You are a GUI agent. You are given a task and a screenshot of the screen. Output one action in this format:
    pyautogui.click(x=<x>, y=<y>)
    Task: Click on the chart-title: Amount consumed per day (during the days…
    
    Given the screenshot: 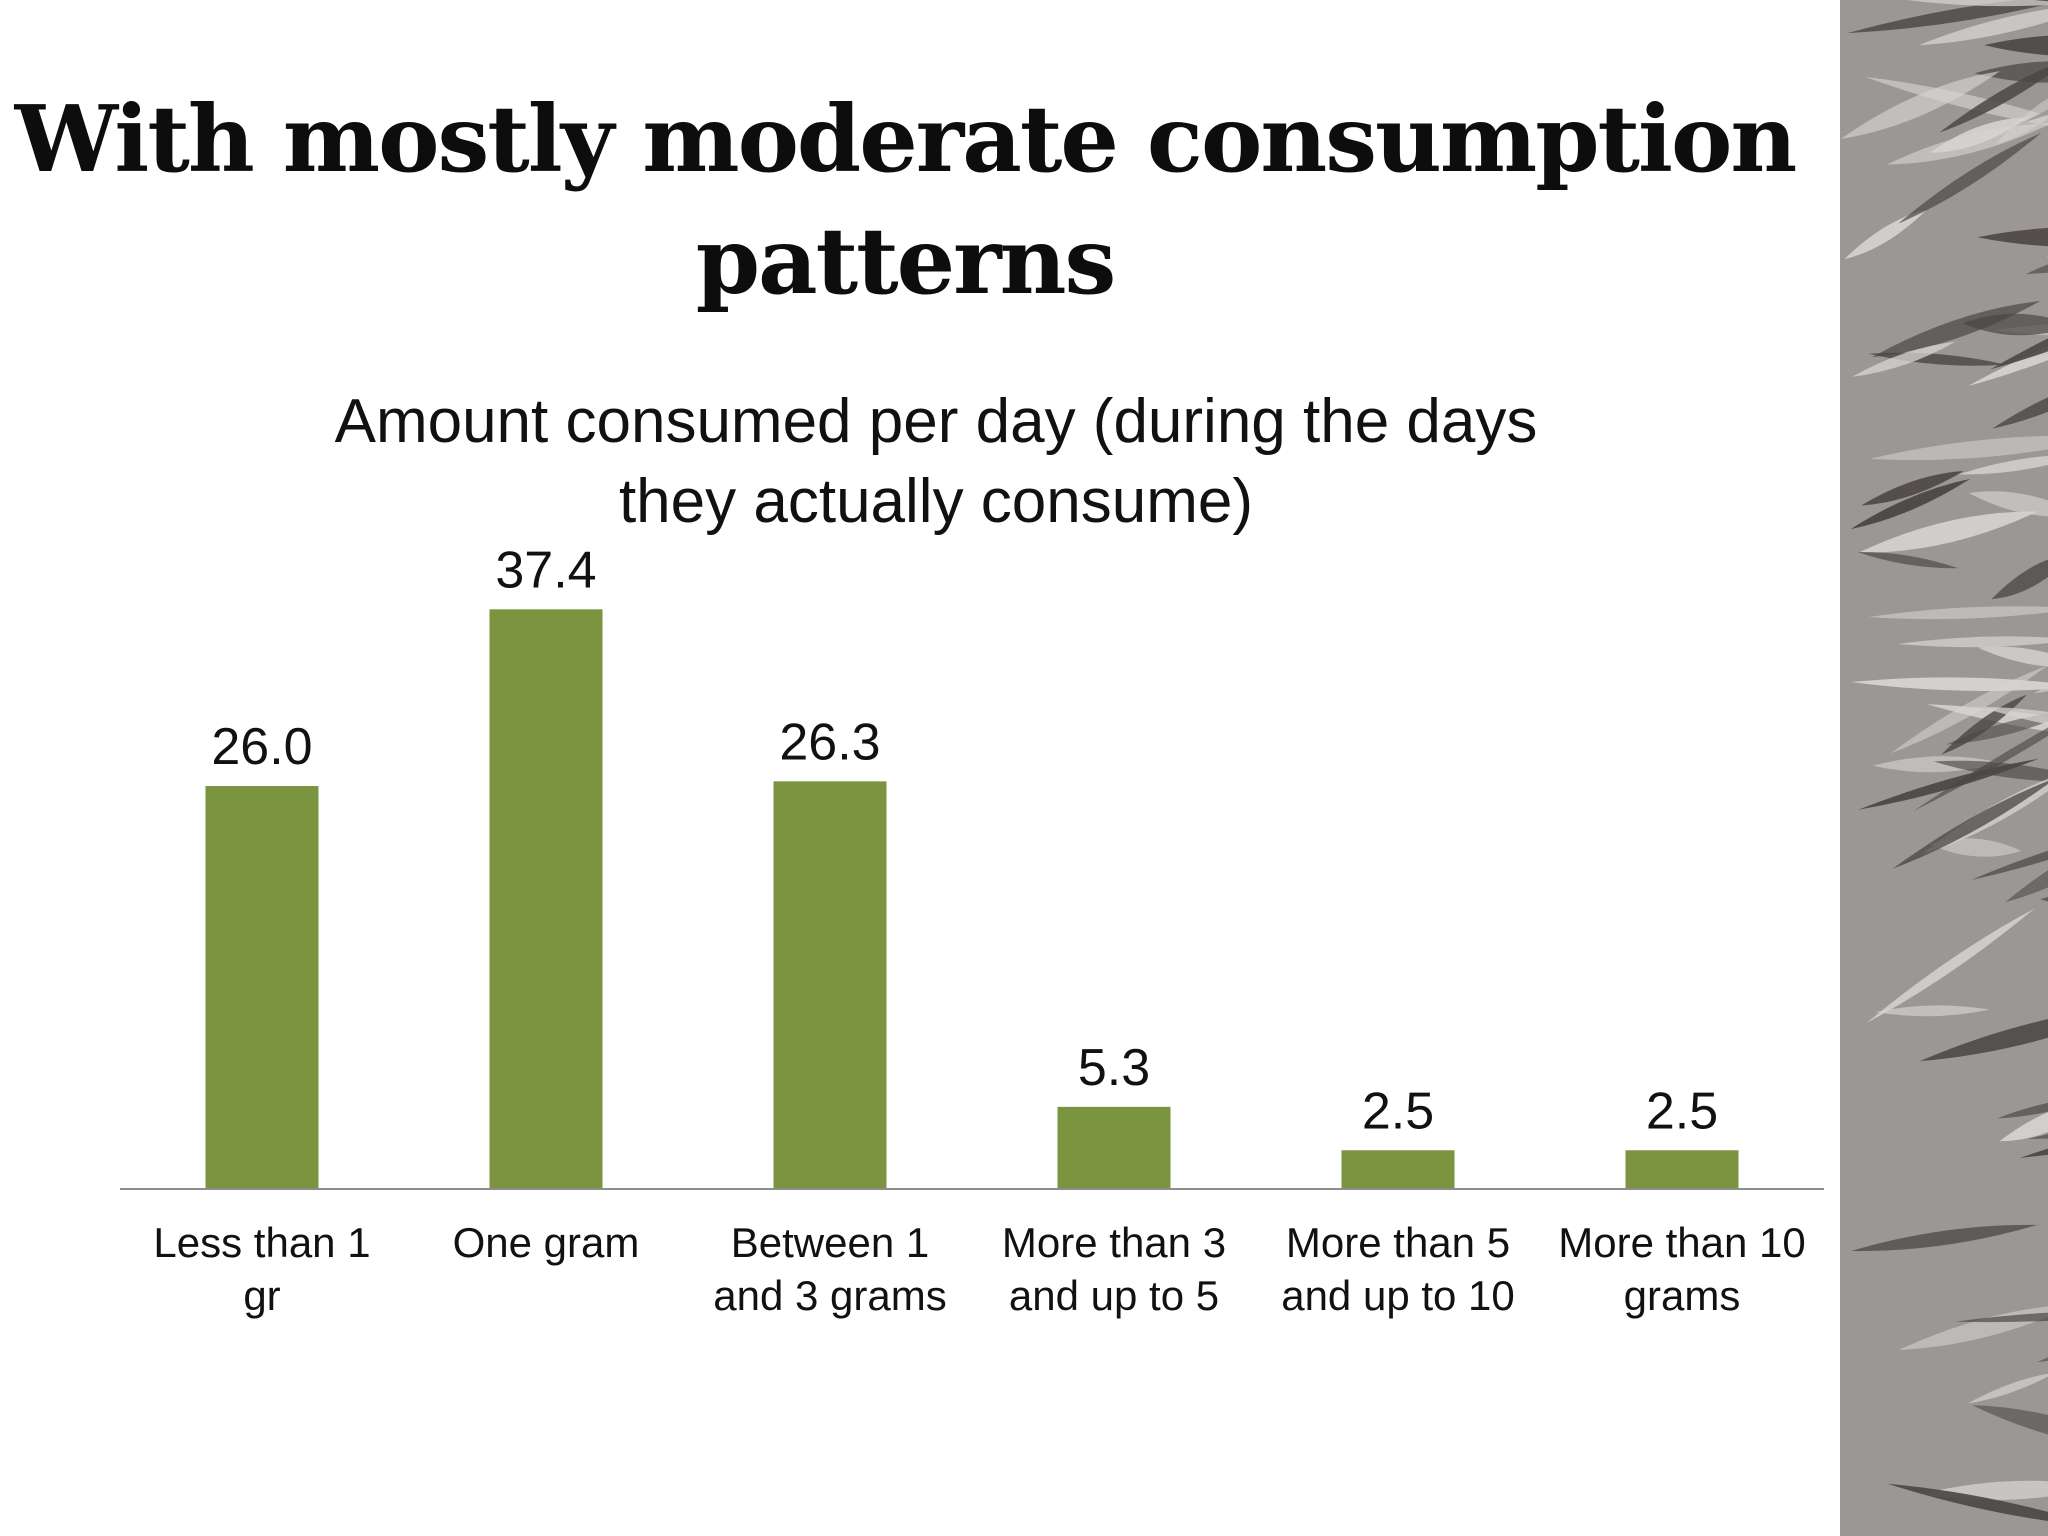 What is the action you would take?
    pyautogui.click(x=936, y=462)
    